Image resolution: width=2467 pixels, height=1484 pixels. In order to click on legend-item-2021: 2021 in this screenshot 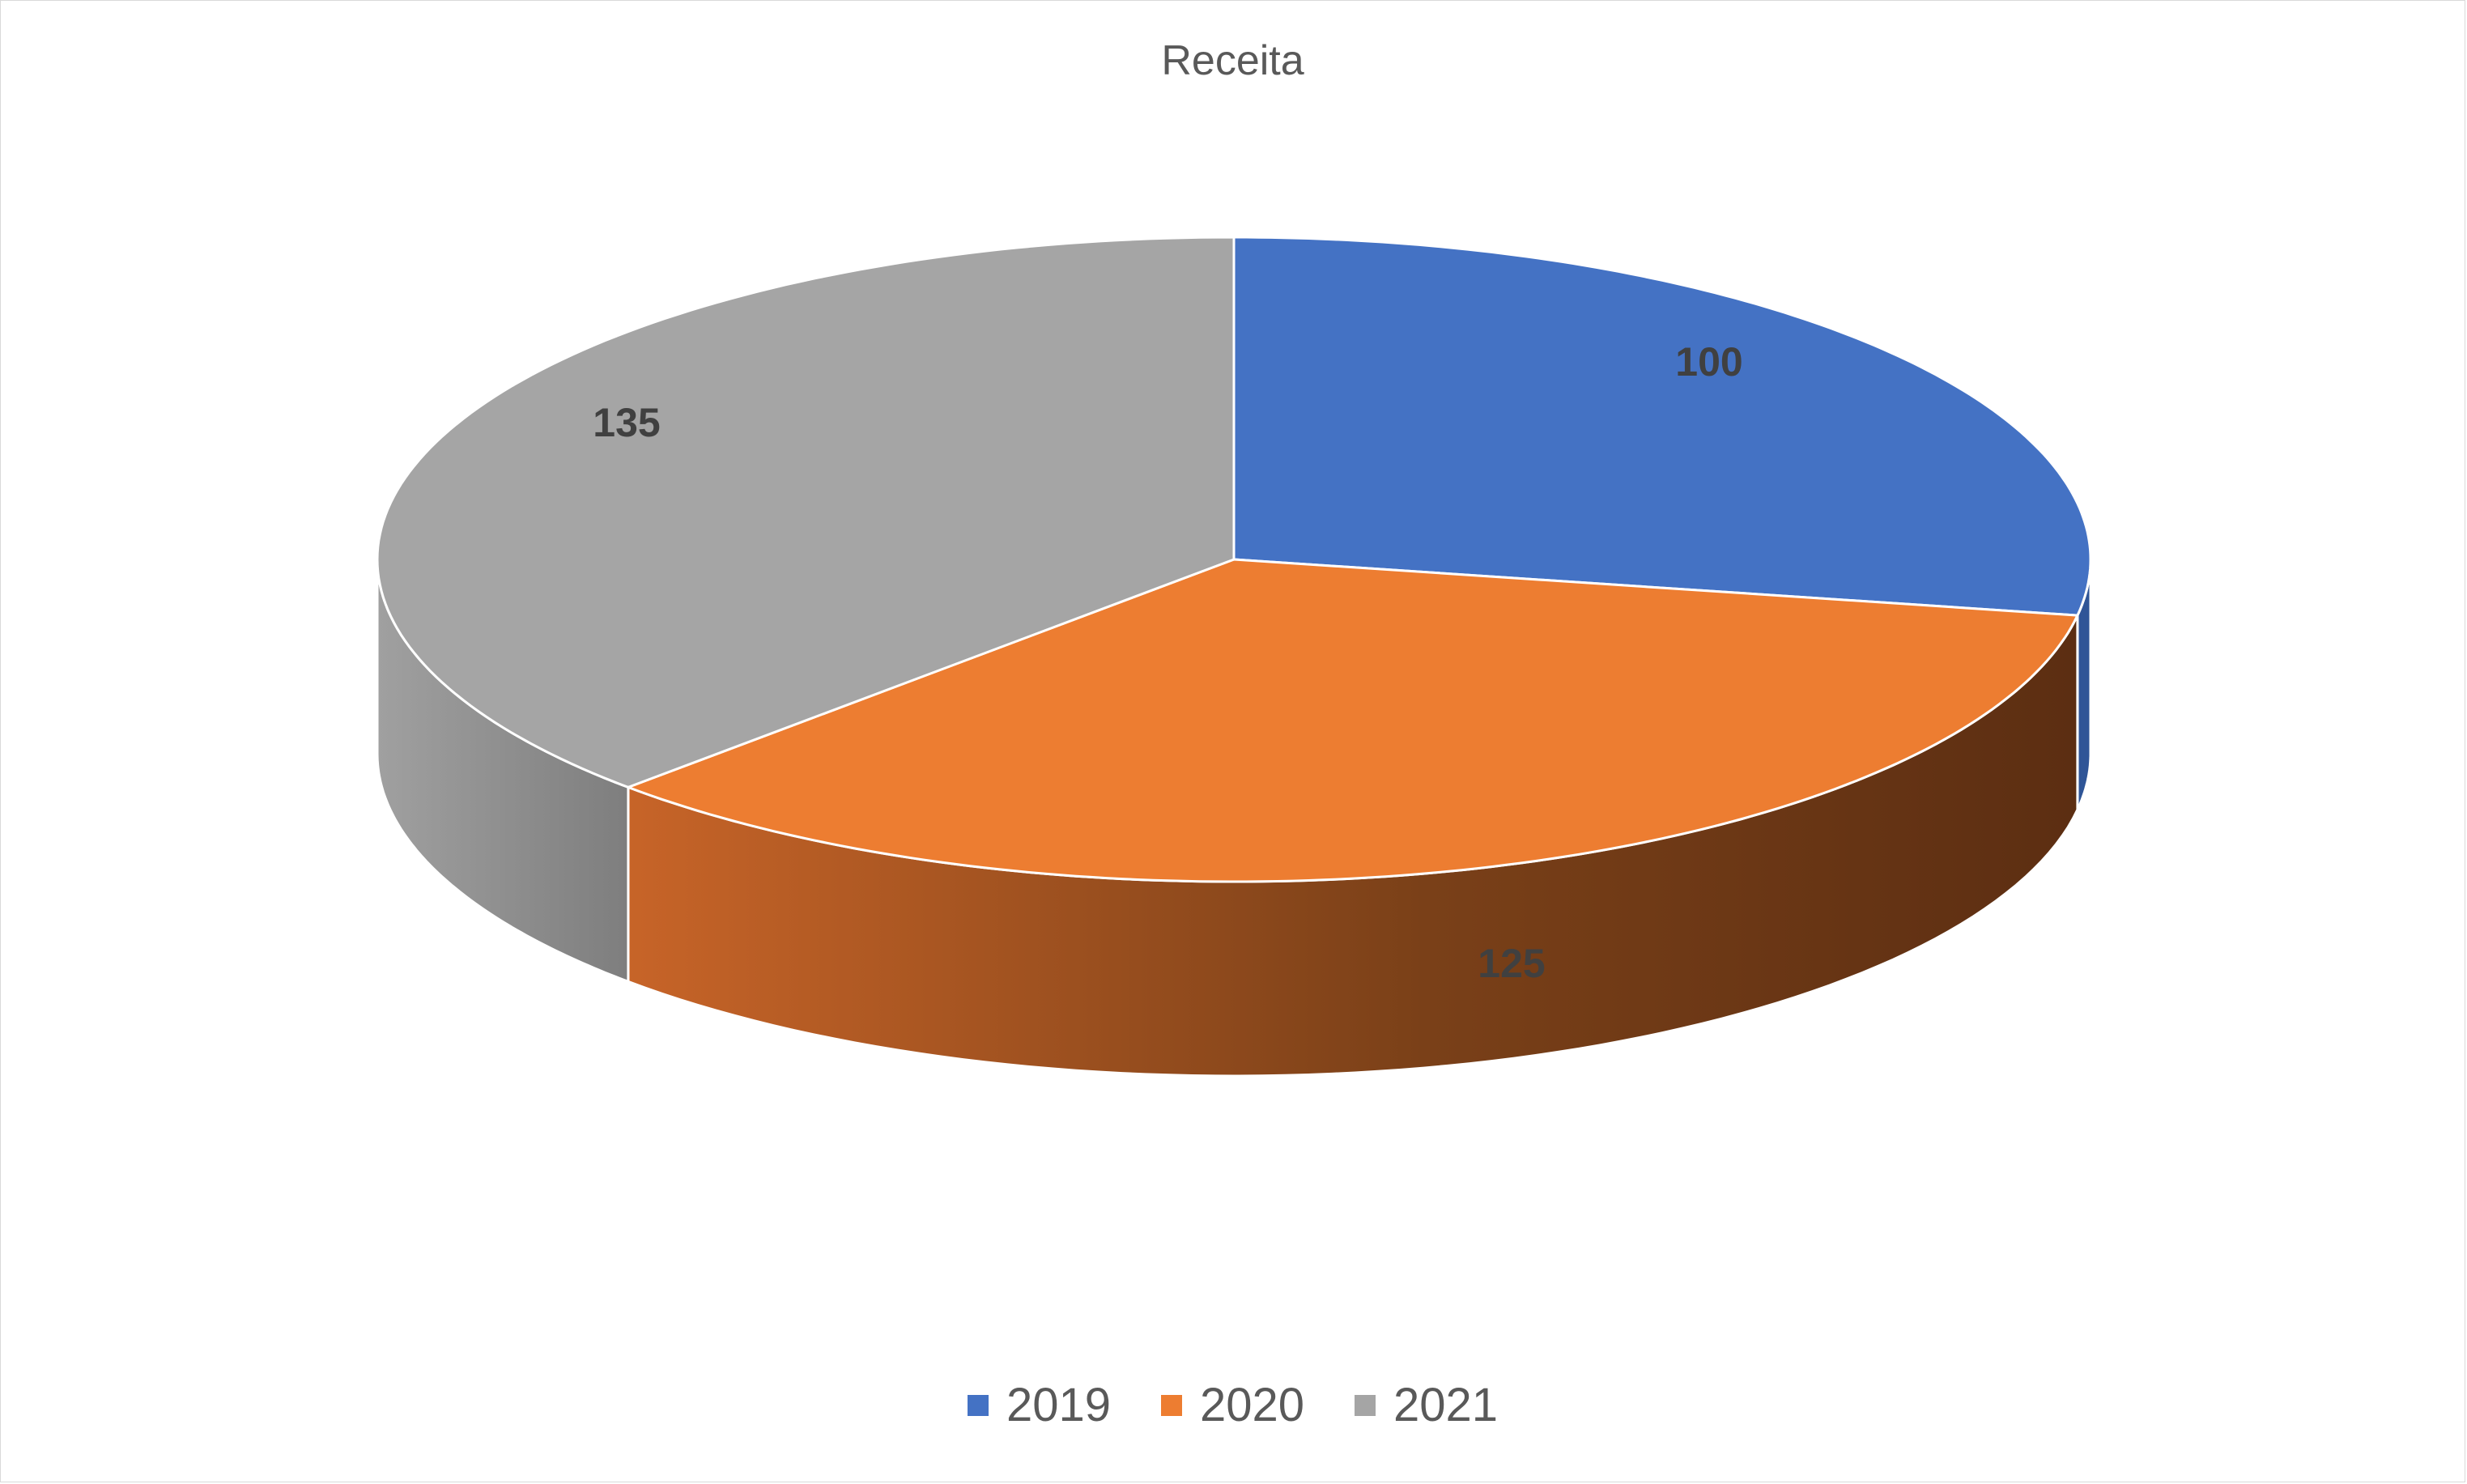, I will do `click(1426, 1405)`.